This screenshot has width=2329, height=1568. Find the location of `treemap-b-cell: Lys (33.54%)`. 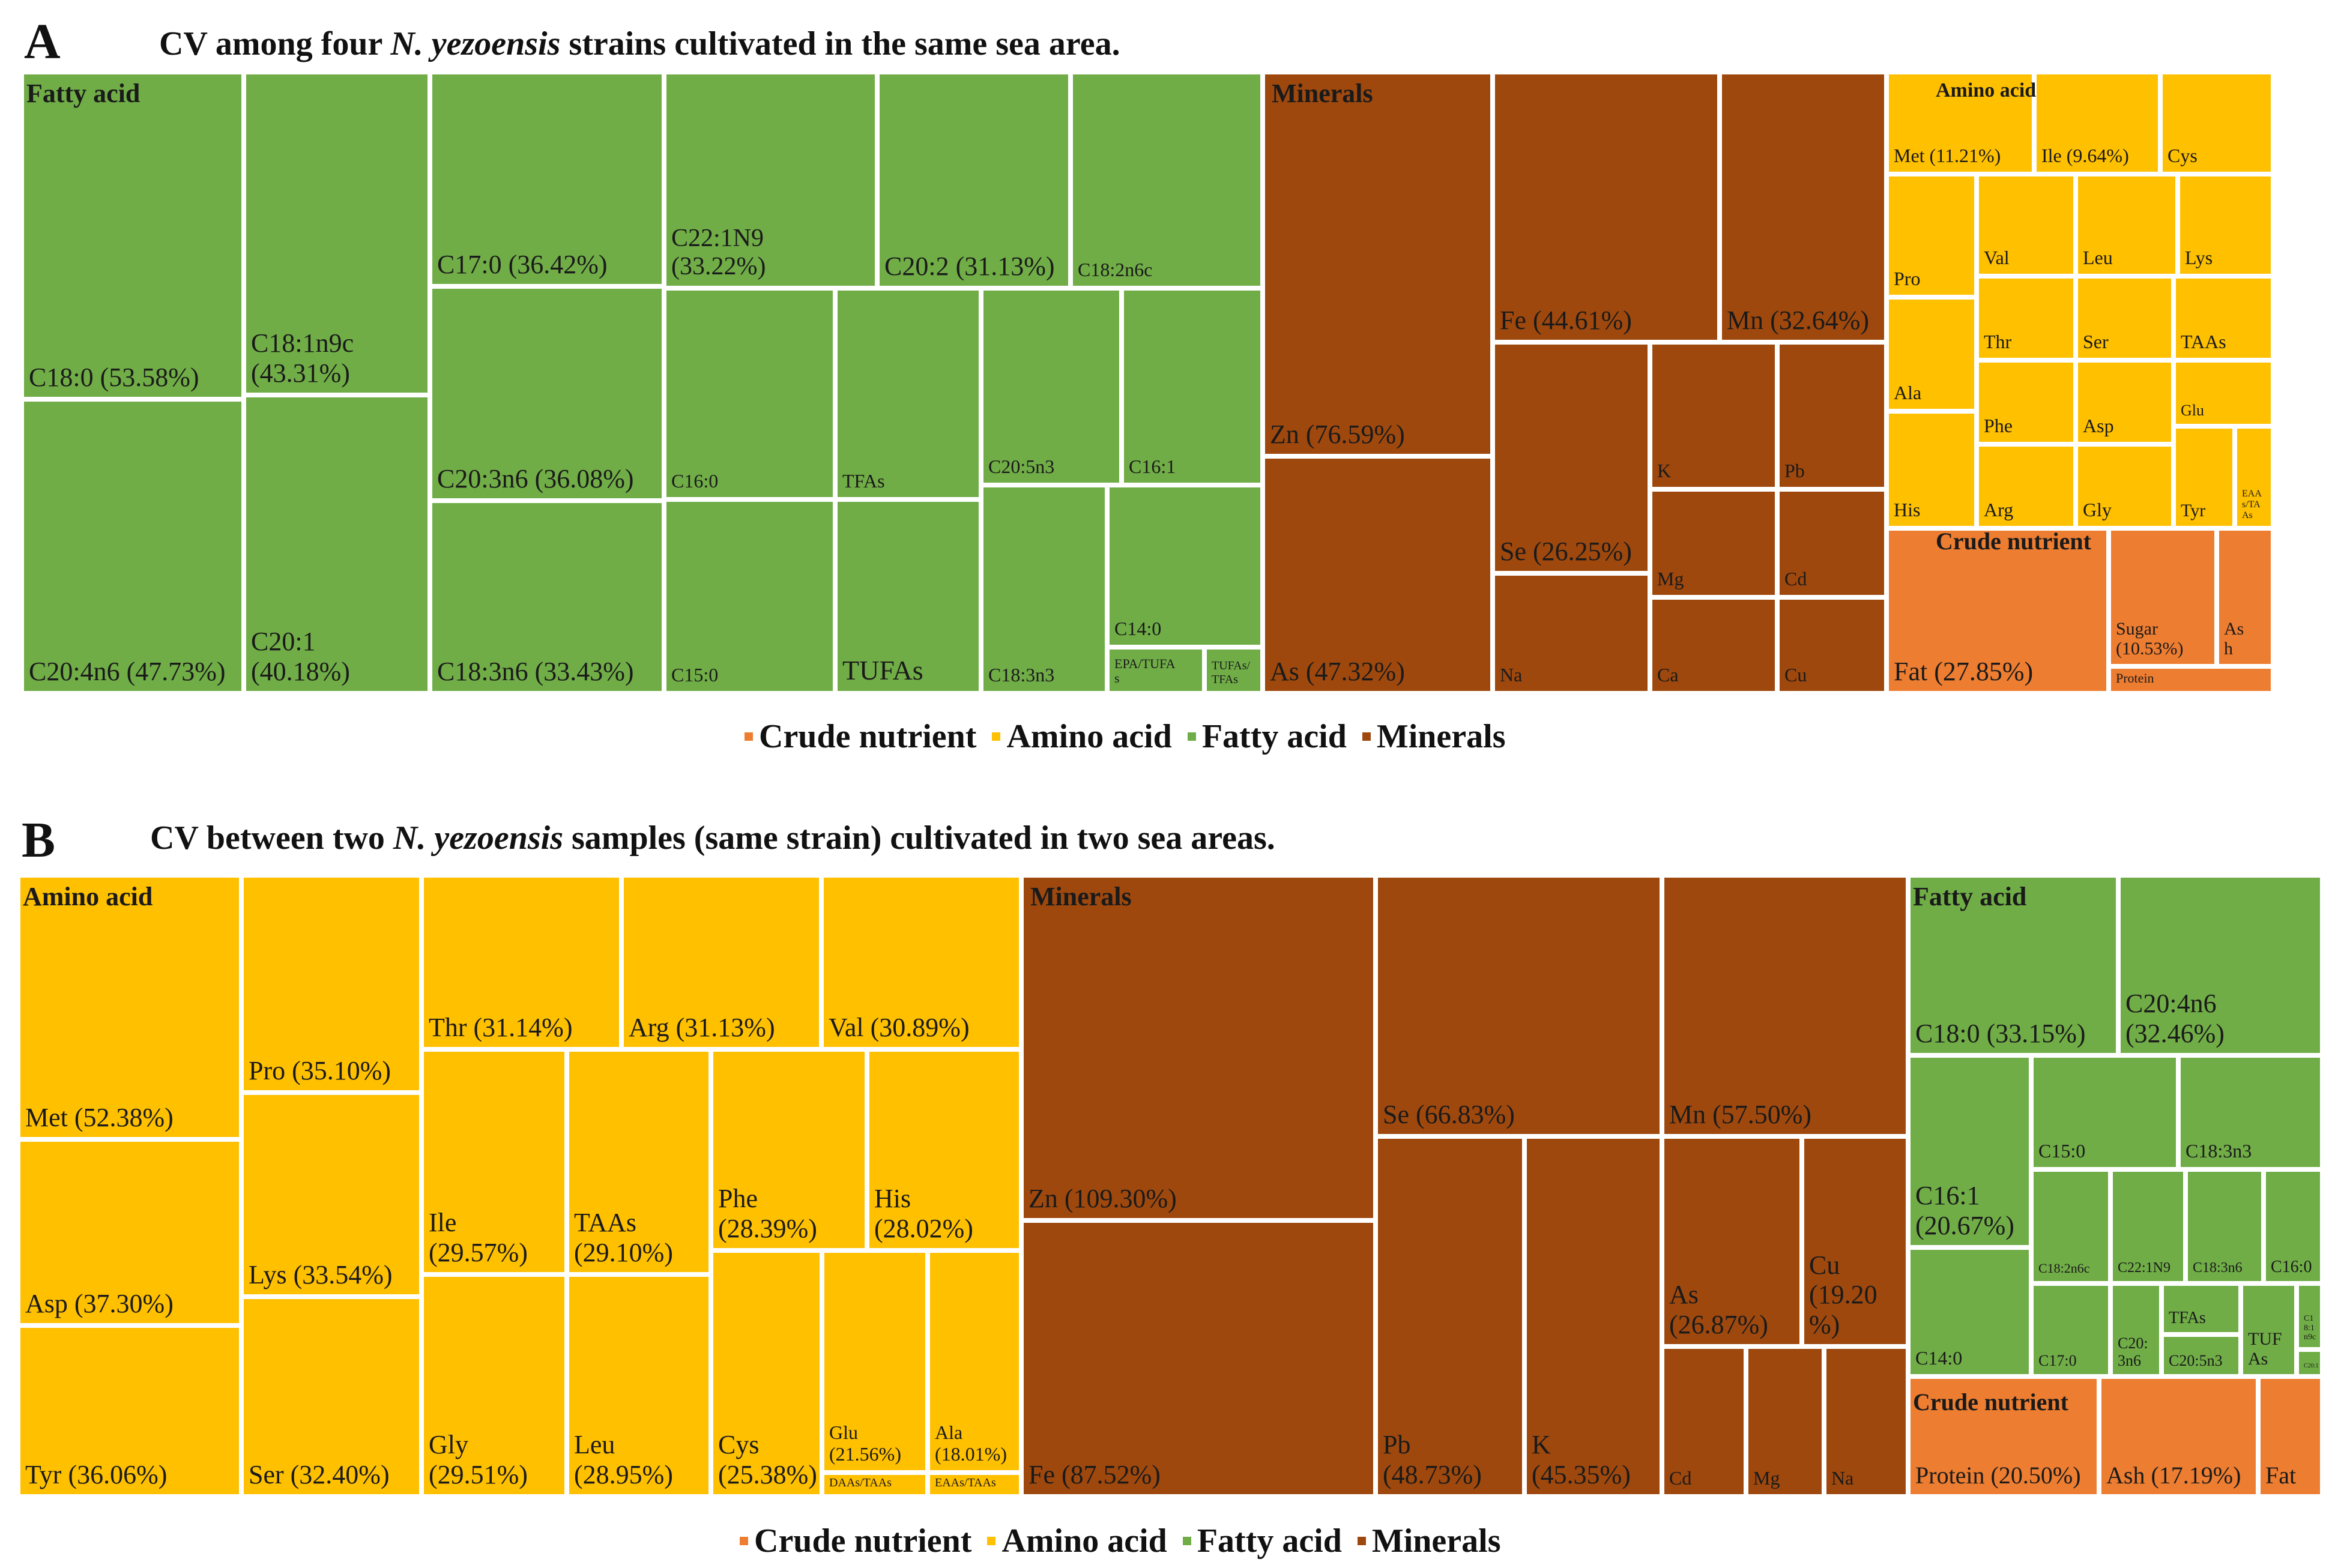

treemap-b-cell: Lys (33.54%) is located at coordinates (331, 1195).